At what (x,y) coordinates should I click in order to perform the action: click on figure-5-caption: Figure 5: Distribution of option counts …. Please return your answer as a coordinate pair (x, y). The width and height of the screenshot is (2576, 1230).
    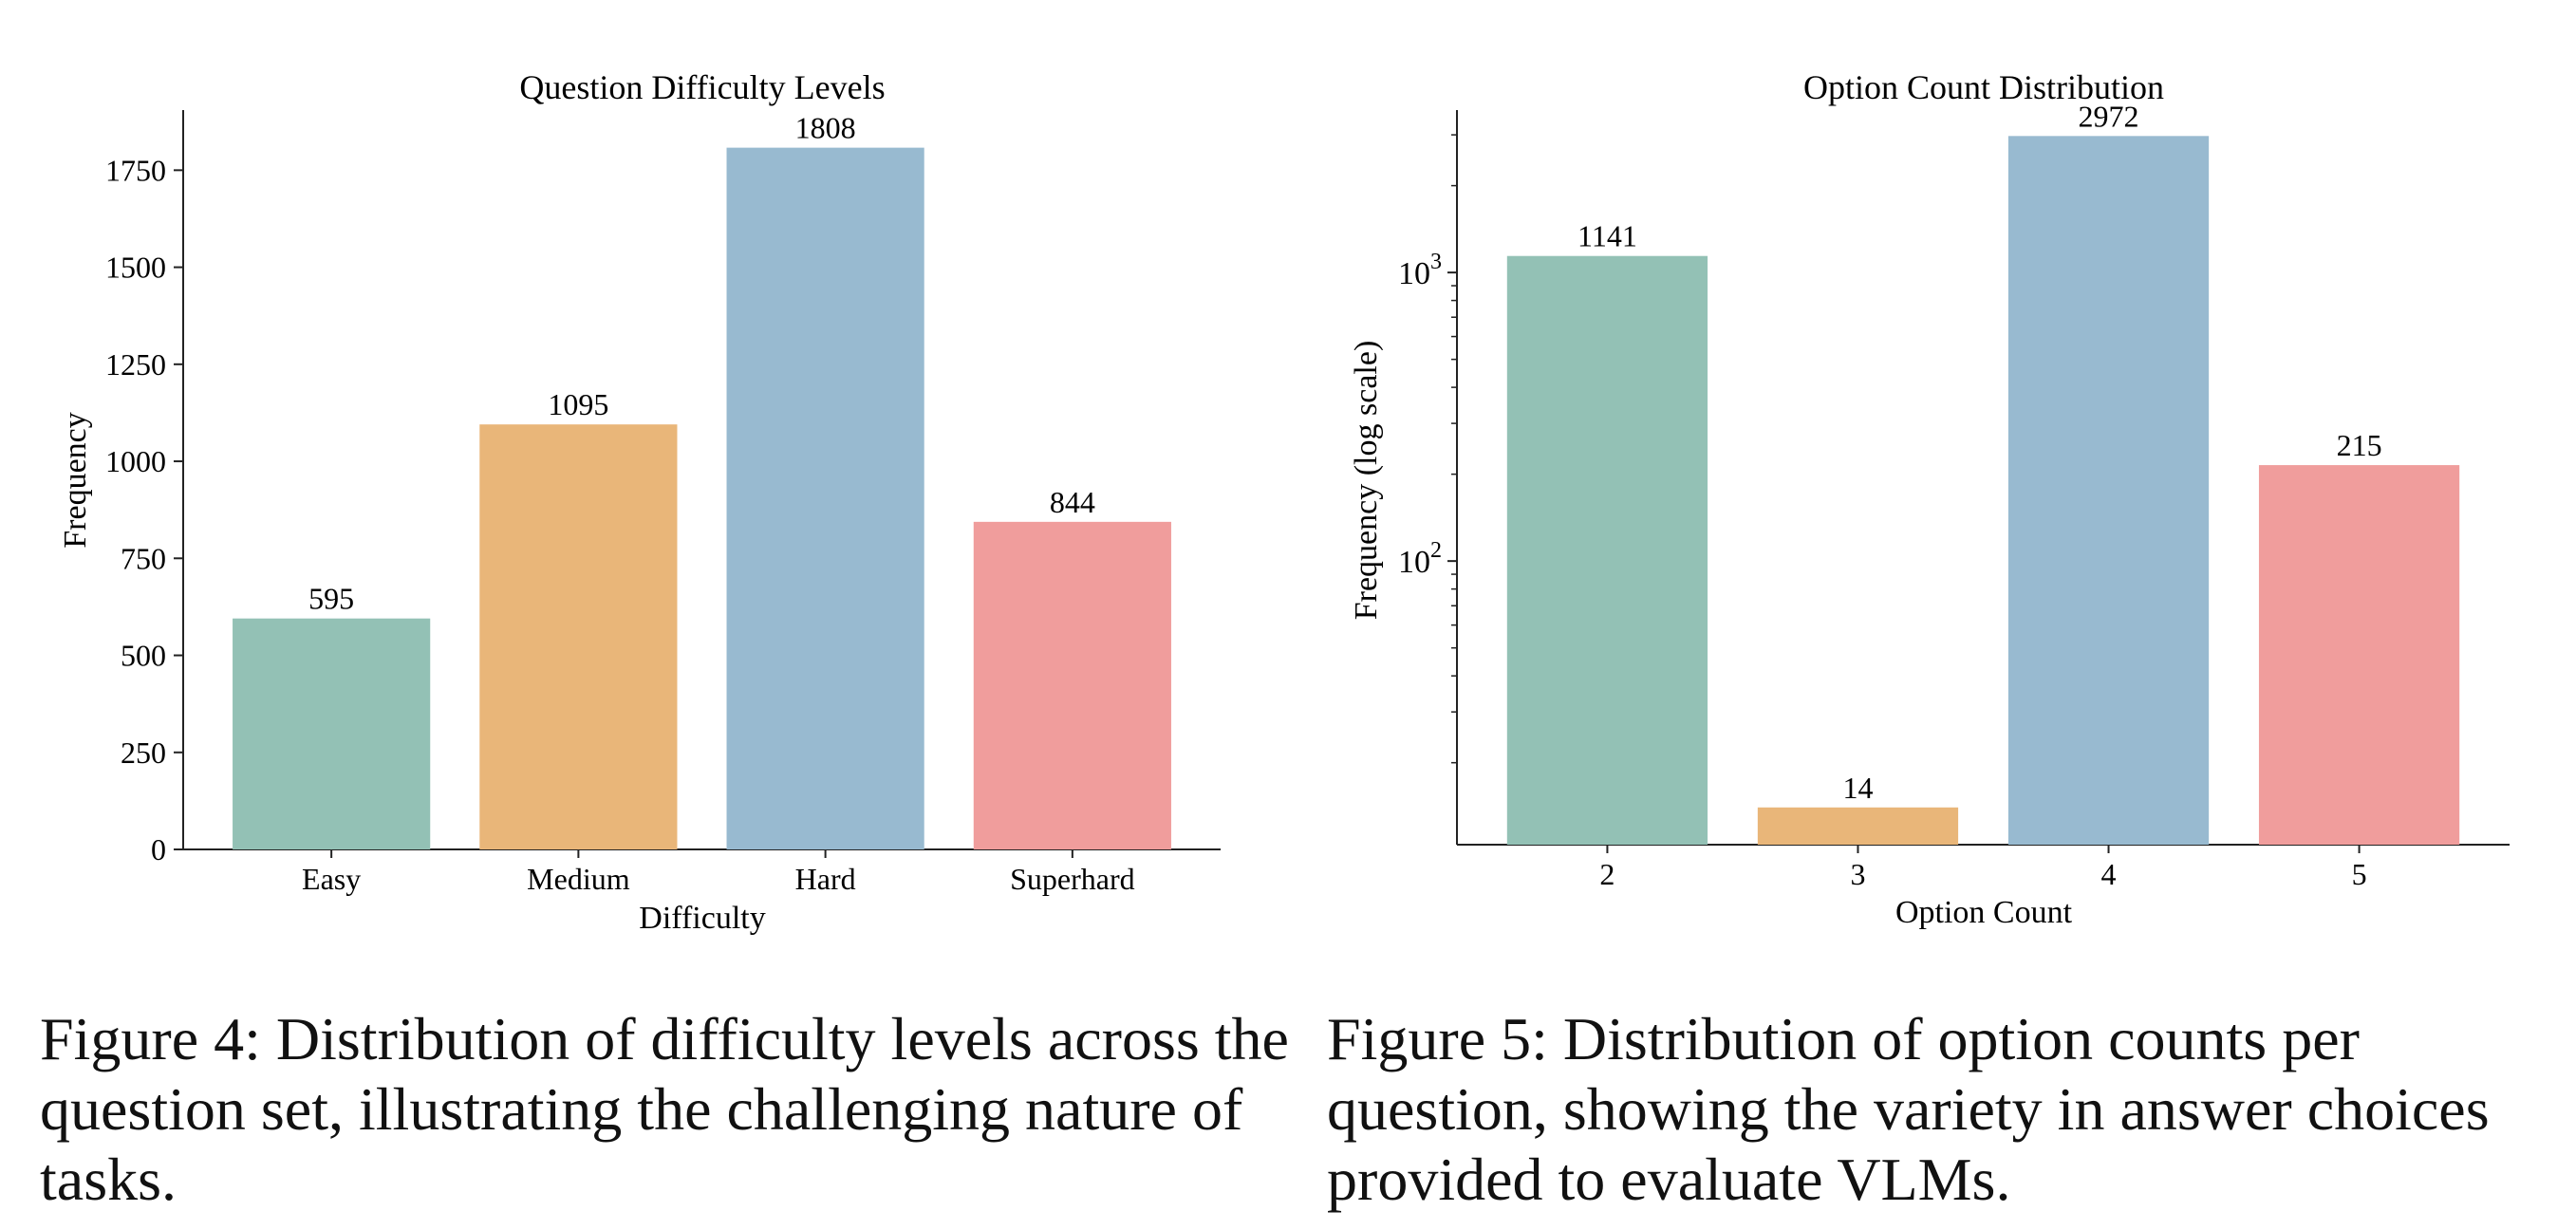
    Looking at the image, I should click on (1909, 1109).